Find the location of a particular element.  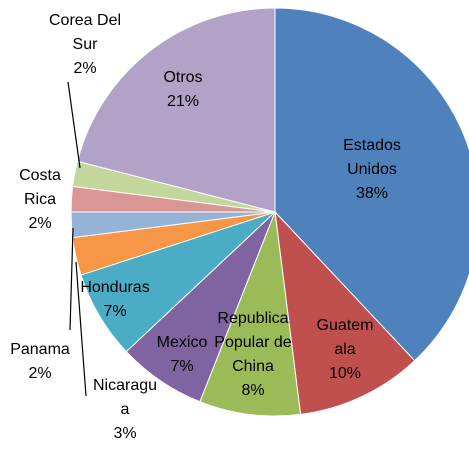

category-name: Otros is located at coordinates (183, 77).